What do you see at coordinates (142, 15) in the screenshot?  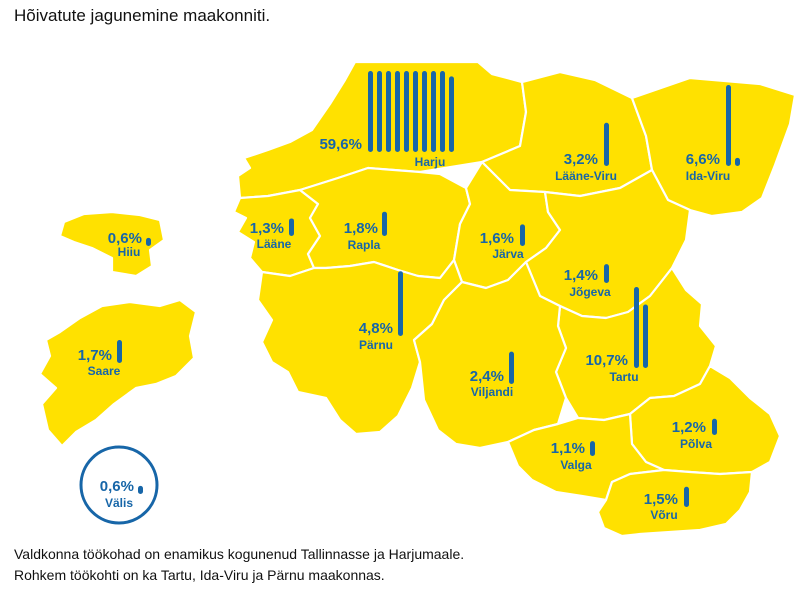 I see `page-title: Hõivatute jagunemine maakonniti.` at bounding box center [142, 15].